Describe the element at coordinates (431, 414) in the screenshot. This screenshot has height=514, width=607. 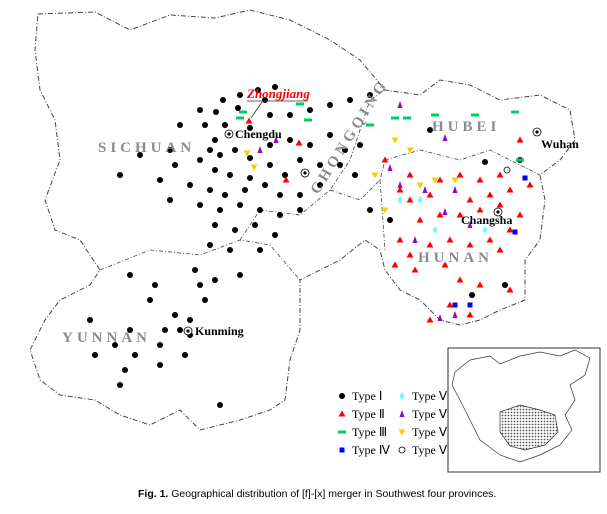
I see `legend-label-6: Type Ⅵ` at that location.